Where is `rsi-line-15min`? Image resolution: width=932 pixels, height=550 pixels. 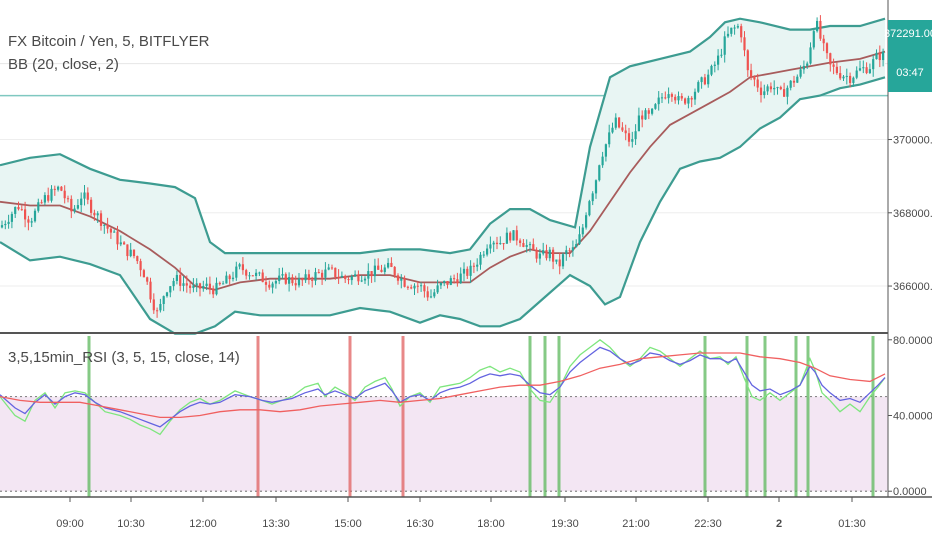
rsi-line-15min is located at coordinates (443, 385).